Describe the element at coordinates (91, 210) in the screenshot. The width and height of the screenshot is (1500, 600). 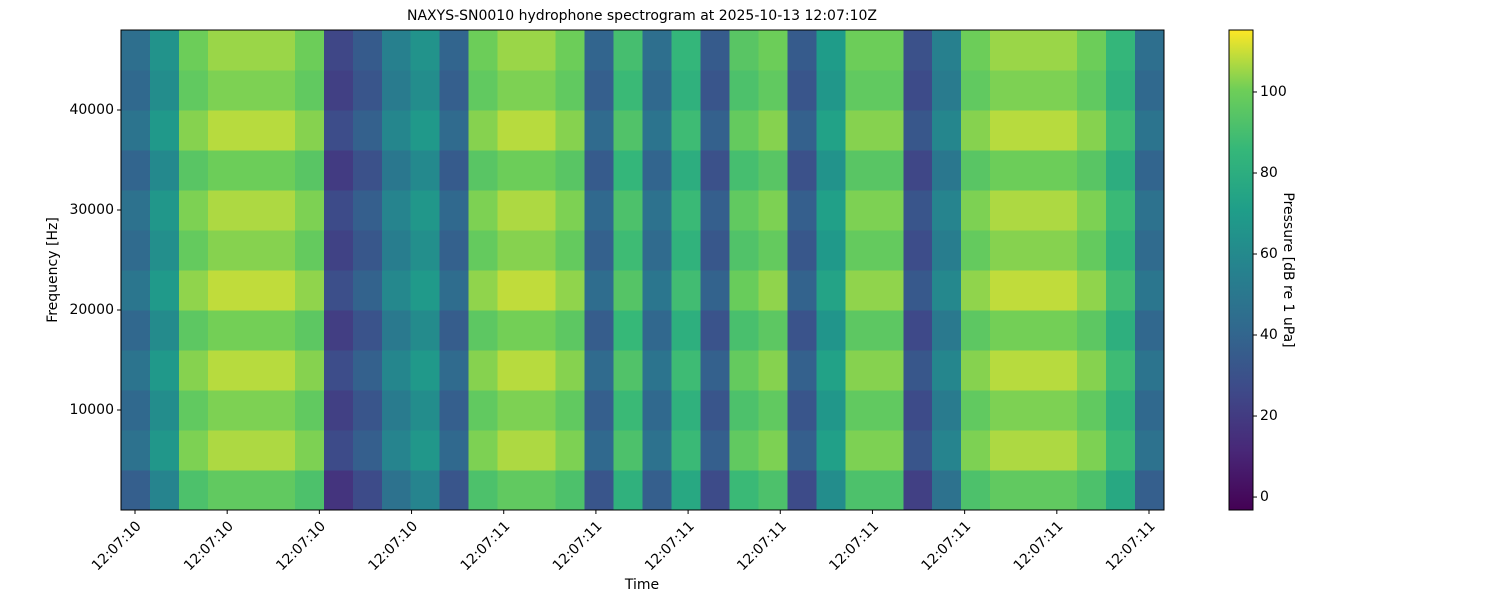
I see `y-tick-label: 30000` at that location.